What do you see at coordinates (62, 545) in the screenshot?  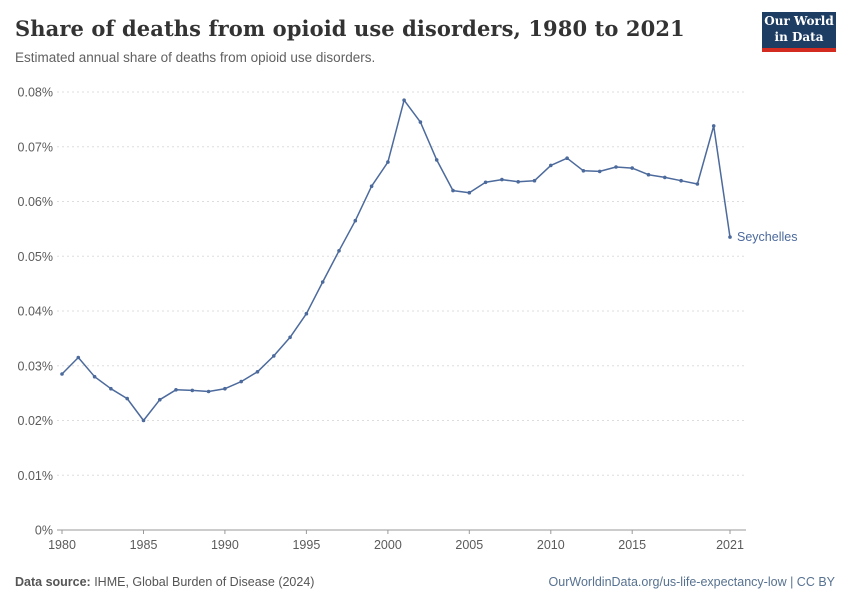 I see `x-tick-label: 1980` at bounding box center [62, 545].